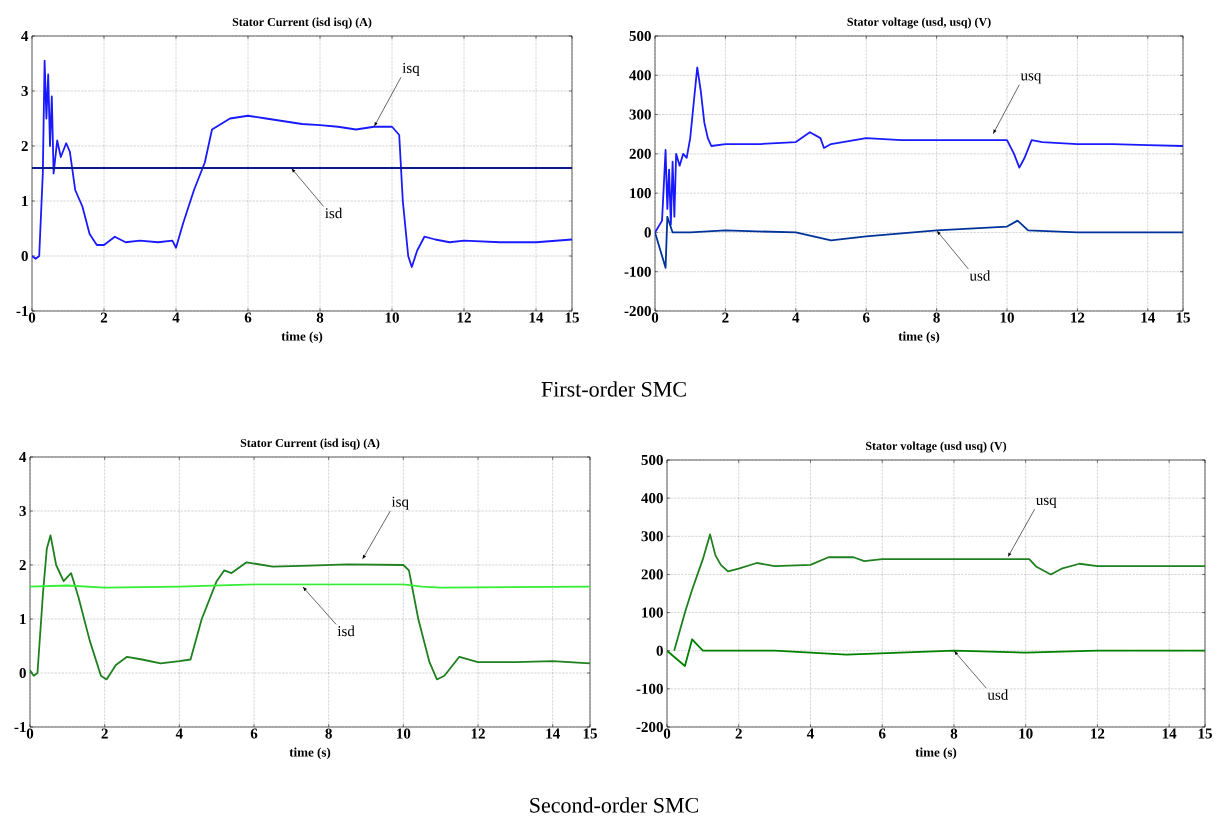 This screenshot has width=1228, height=820. I want to click on chart-title: Stator voltage (usd usq) (V), so click(936, 447).